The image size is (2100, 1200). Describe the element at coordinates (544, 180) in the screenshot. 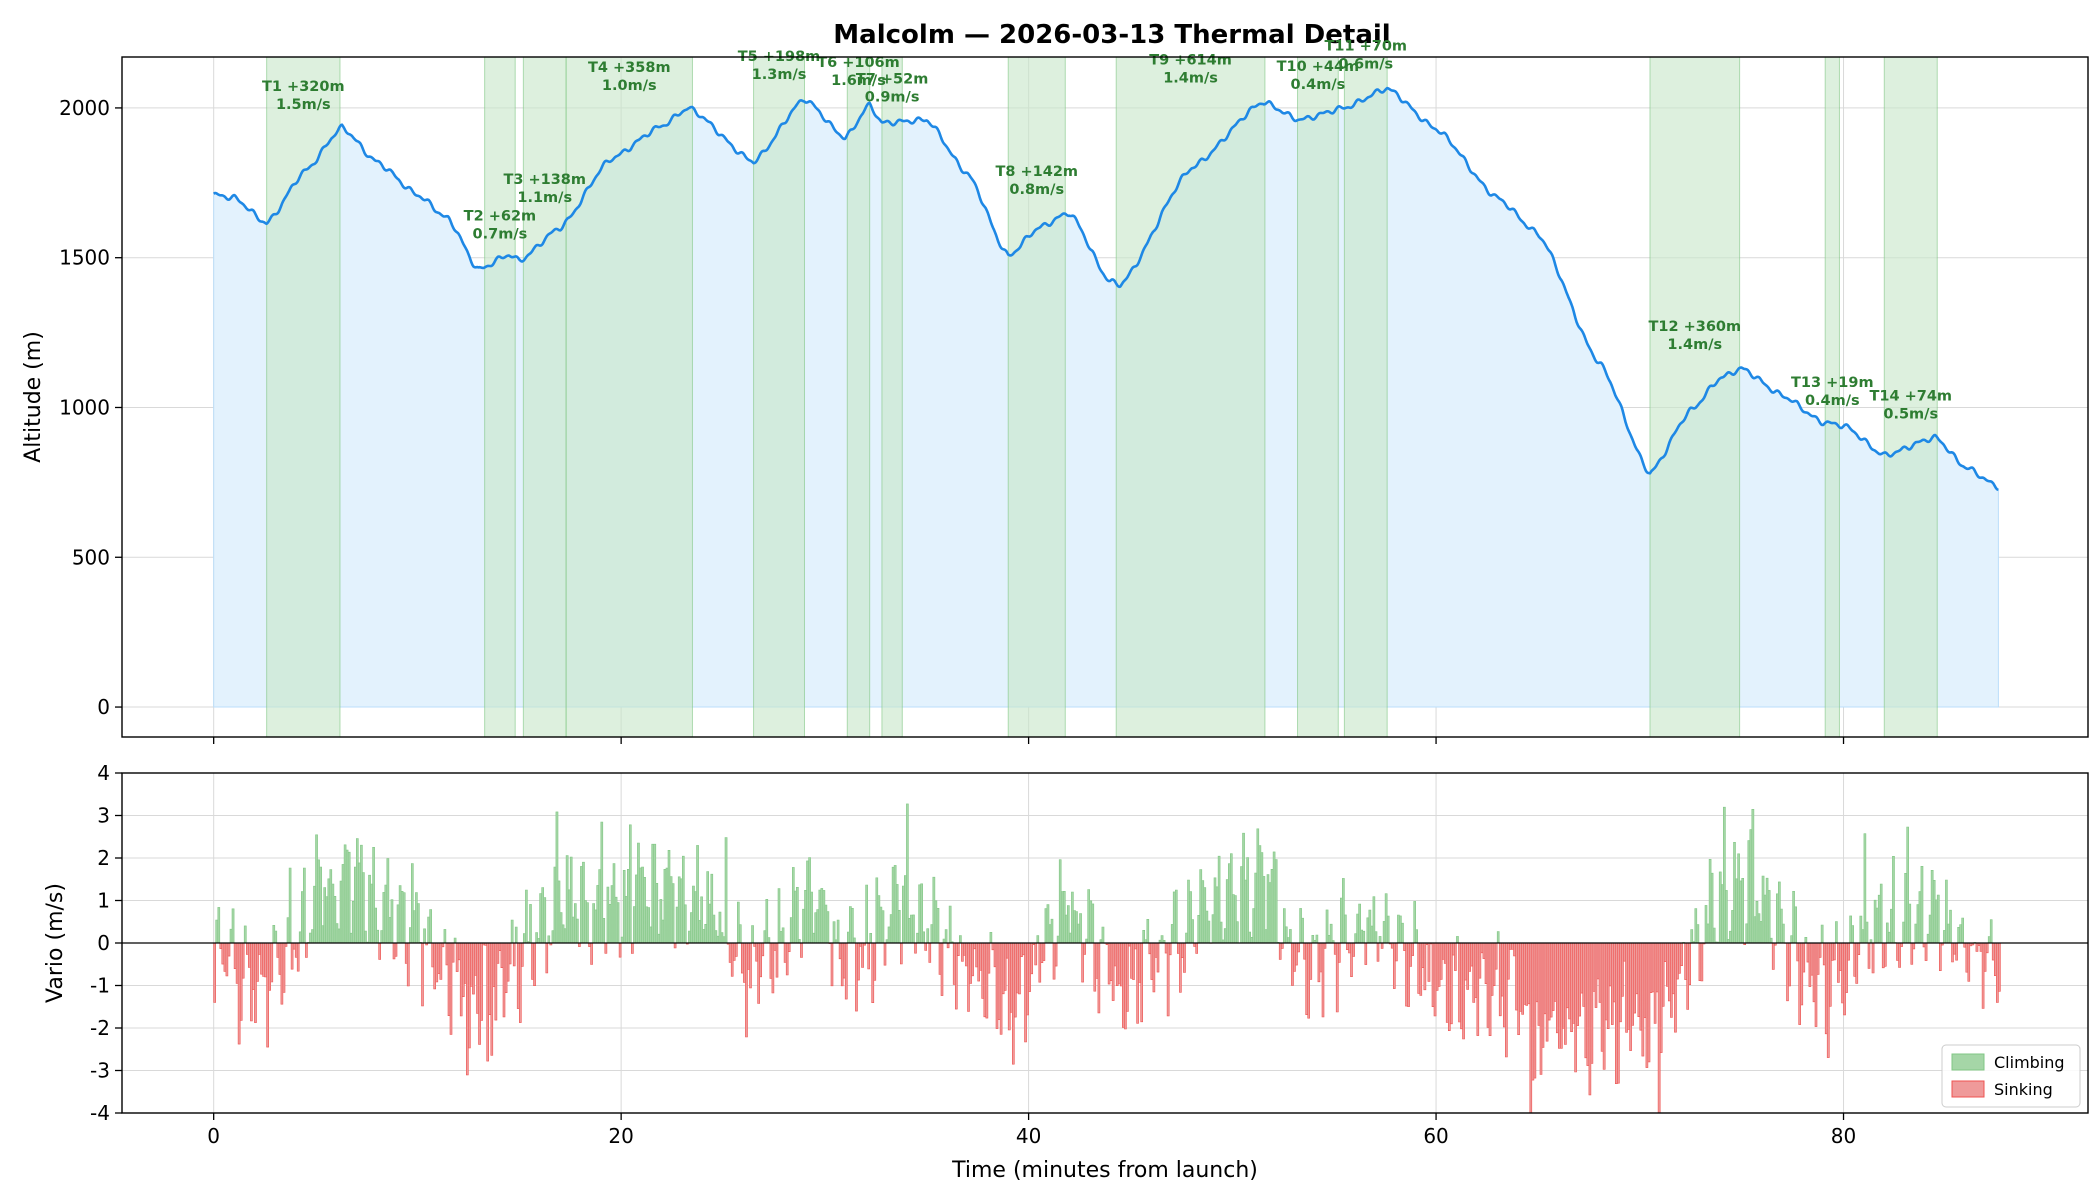

I see `thermal-label-t3: T3 +138m` at that location.